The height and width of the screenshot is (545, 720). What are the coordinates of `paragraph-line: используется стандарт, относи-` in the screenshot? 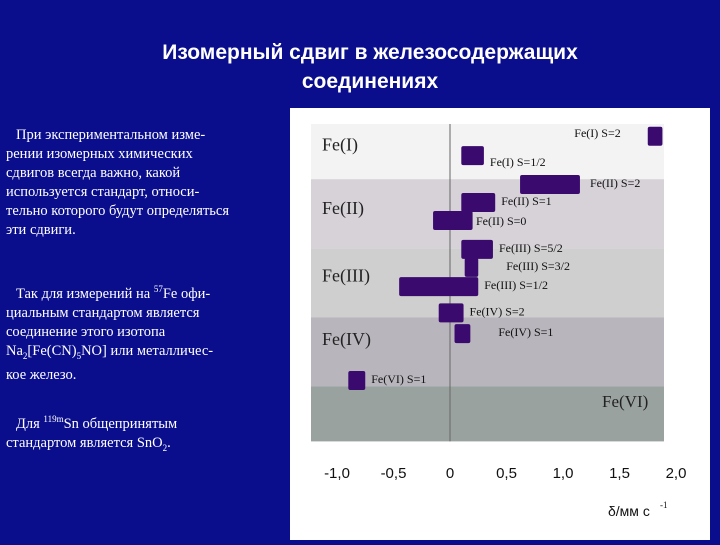 It's located at (103, 192).